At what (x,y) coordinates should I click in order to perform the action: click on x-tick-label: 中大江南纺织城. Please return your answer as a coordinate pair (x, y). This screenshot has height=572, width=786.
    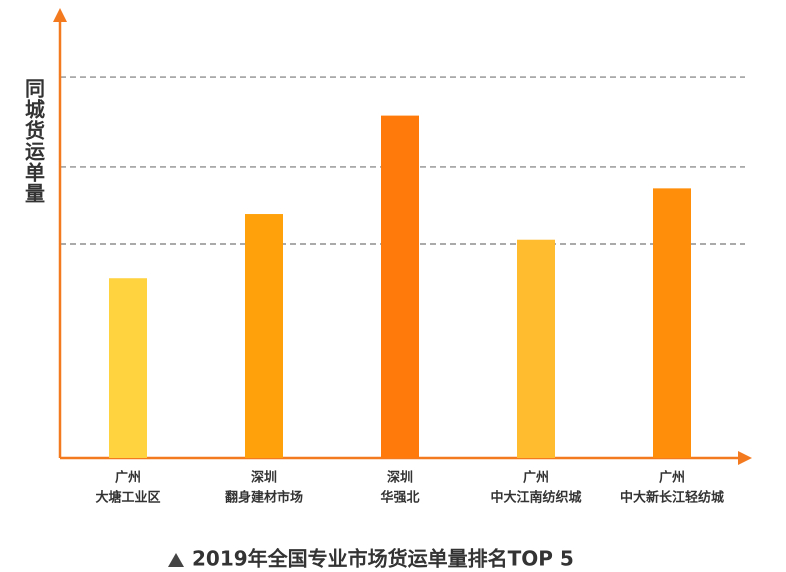
    Looking at the image, I should click on (535, 498).